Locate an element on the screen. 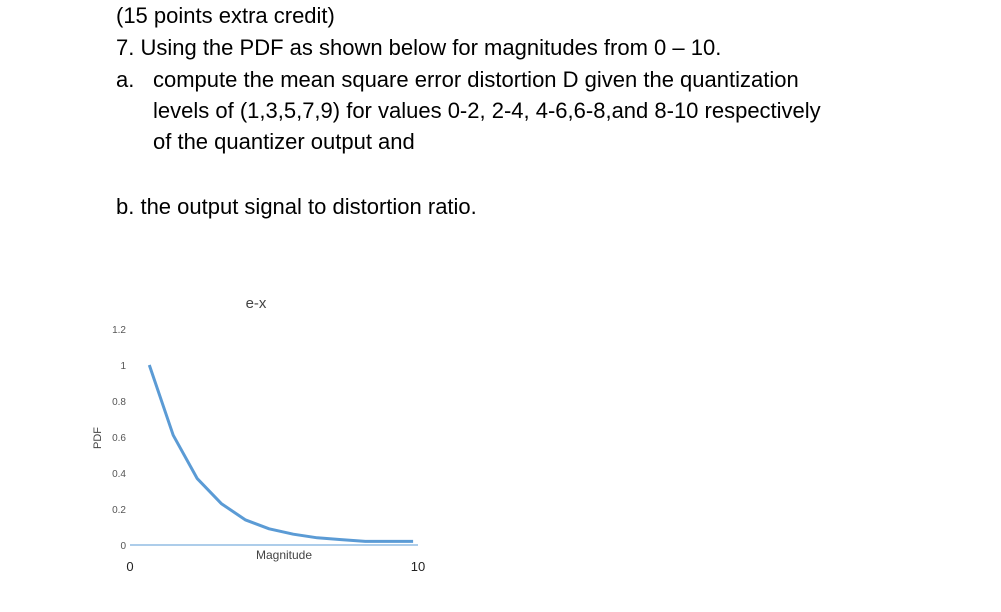 This screenshot has height=612, width=1001. part-a-label: a. is located at coordinates (125, 79).